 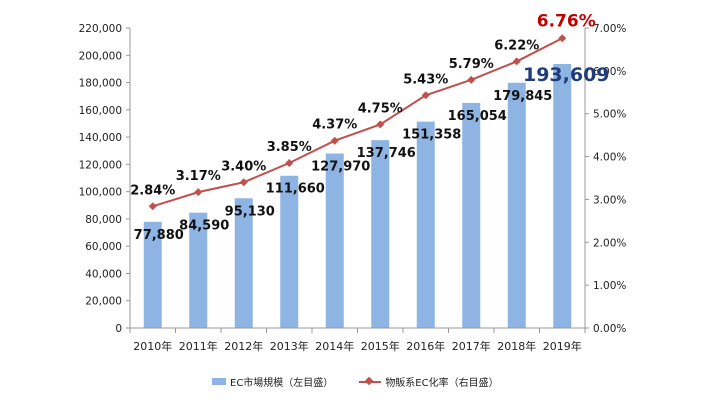 I want to click on right-axis: 0.00% 1.00% 2.00% 3.00% 4.00% 5.00% 6.00% 7.00%, so click(x=605, y=179).